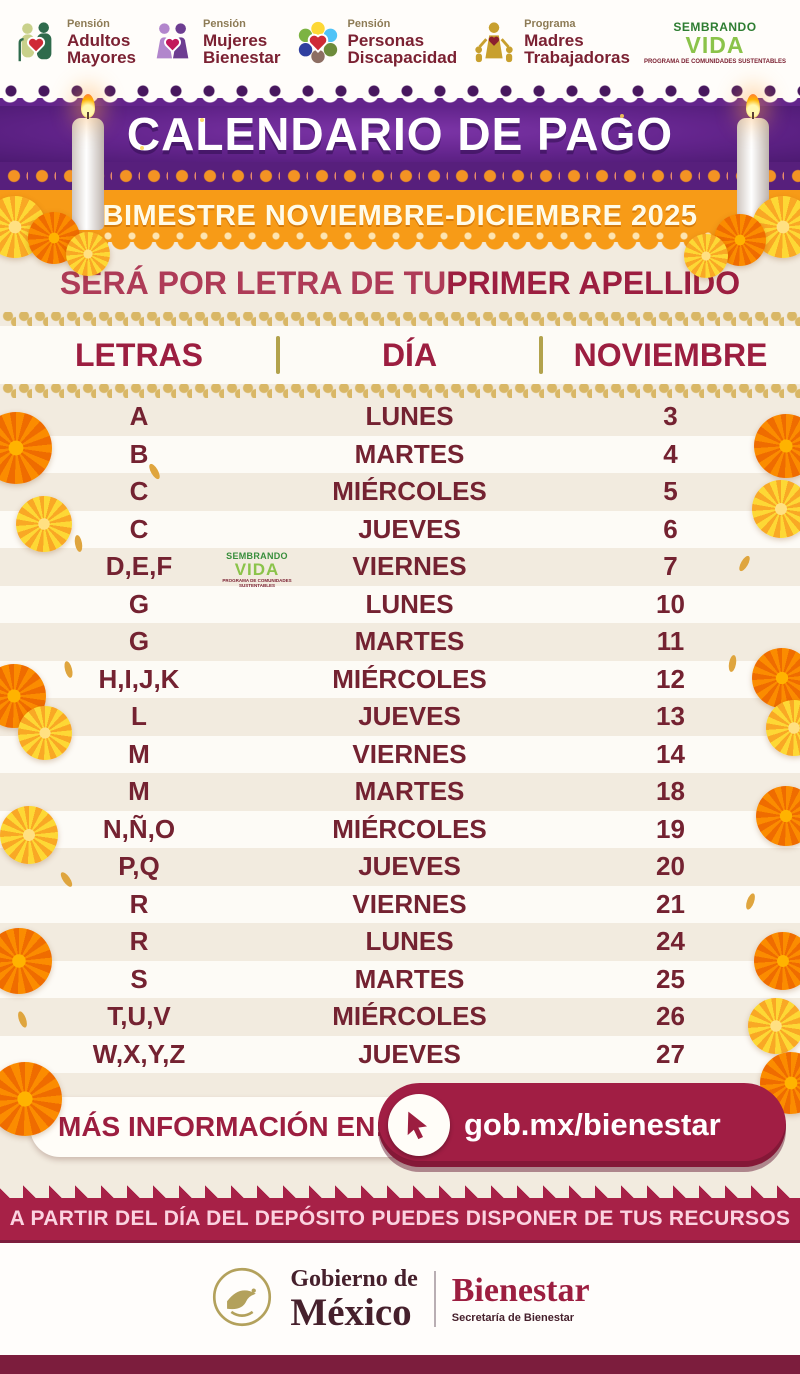 This screenshot has width=800, height=1374. What do you see at coordinates (400, 454) in the screenshot?
I see `table-row: B MARTES 4` at bounding box center [400, 454].